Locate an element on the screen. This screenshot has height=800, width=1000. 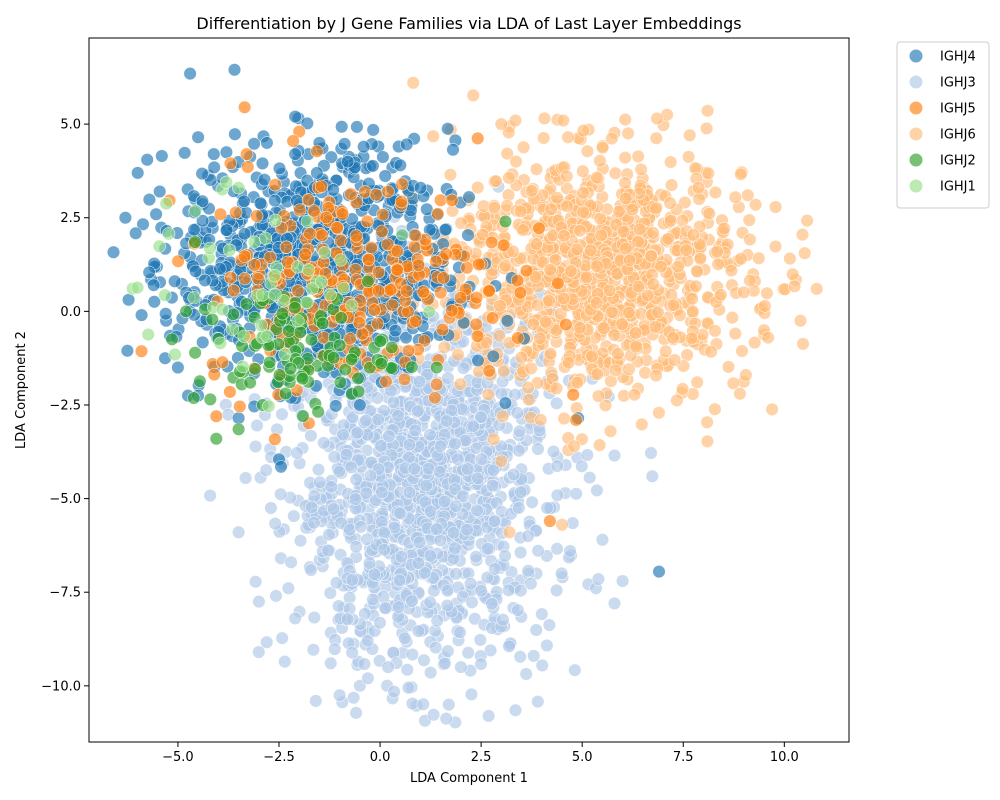
legend-label-ighj5: IGHJ5 is located at coordinates (958, 109).